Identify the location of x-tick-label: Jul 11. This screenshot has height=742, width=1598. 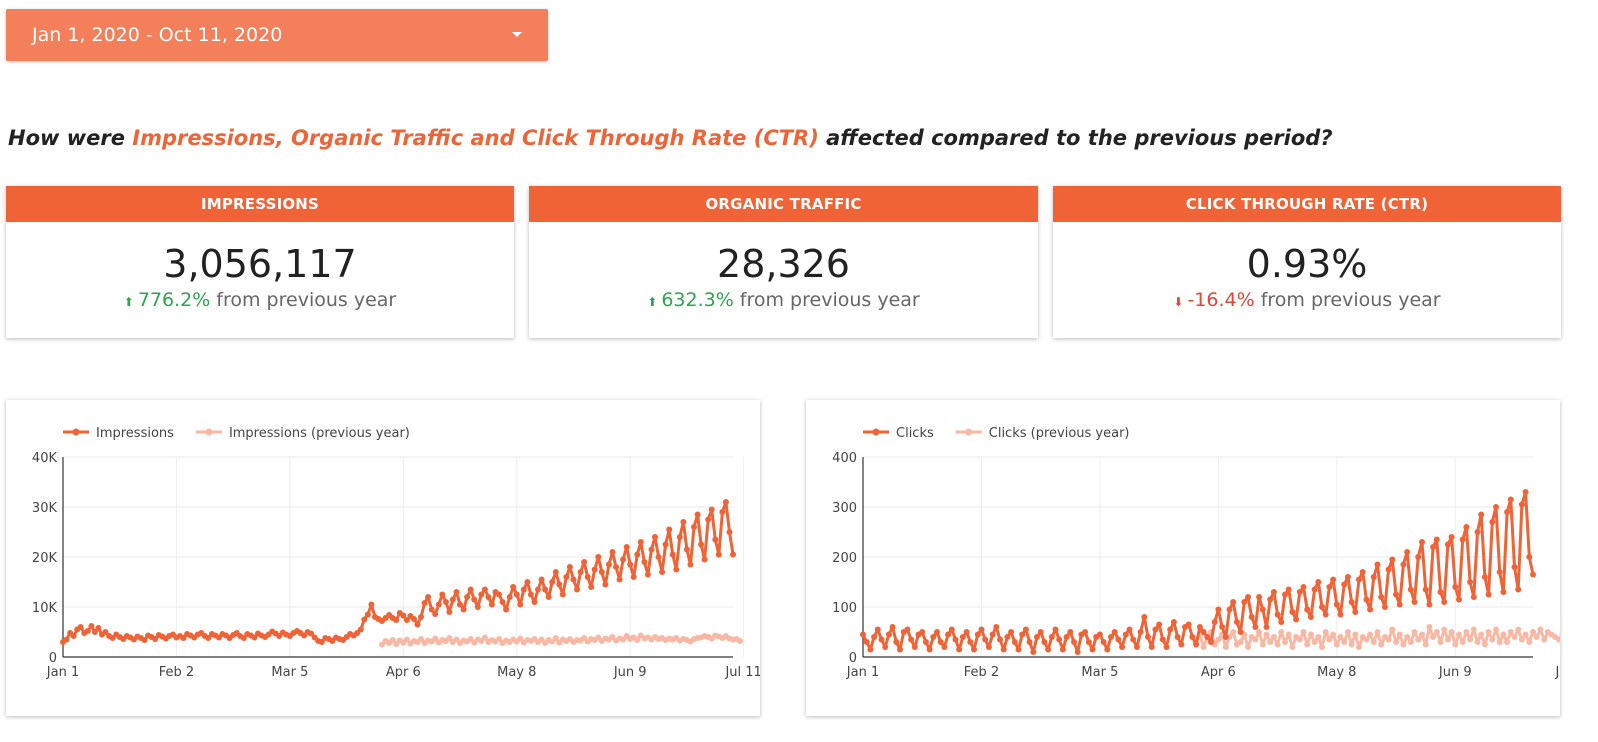
(1557, 672).